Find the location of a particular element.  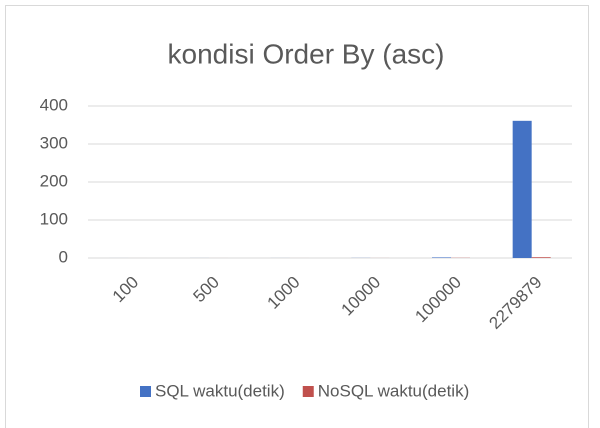

legend-label: SQL waktu(detik) is located at coordinates (220, 390).